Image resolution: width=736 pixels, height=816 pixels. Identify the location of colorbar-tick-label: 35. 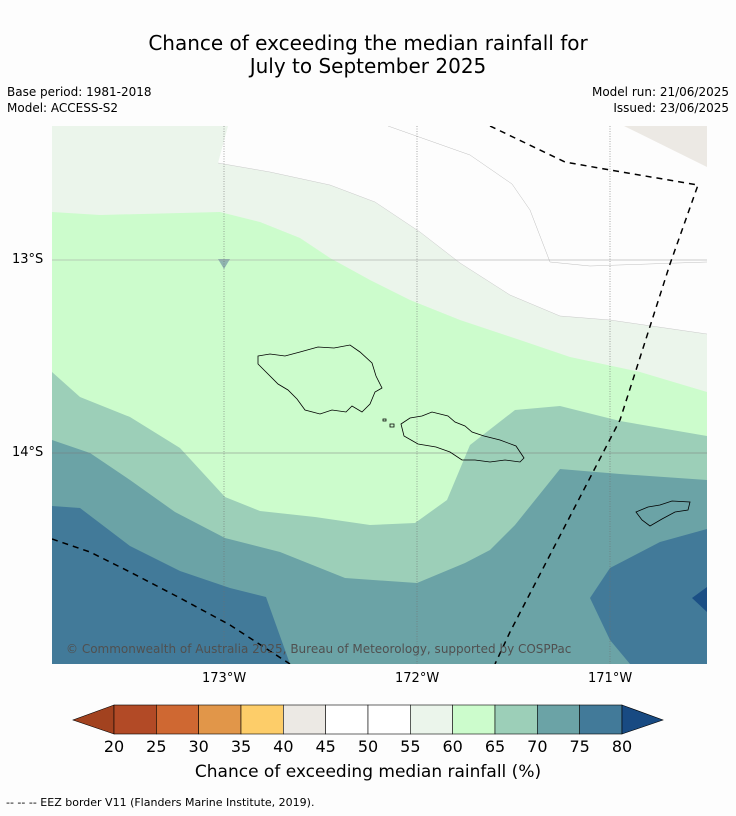
(241, 746).